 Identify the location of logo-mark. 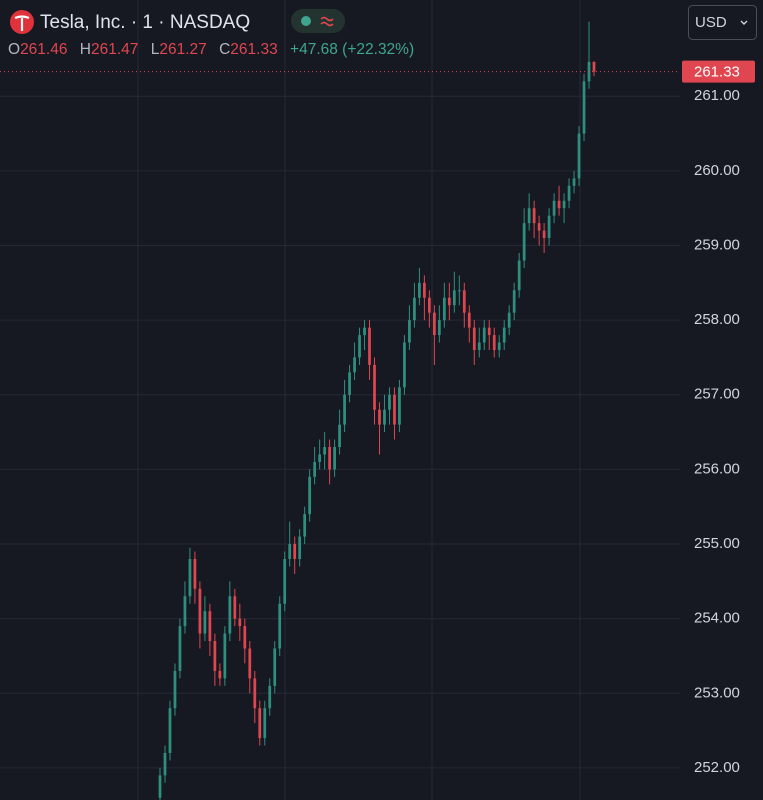
(22, 23).